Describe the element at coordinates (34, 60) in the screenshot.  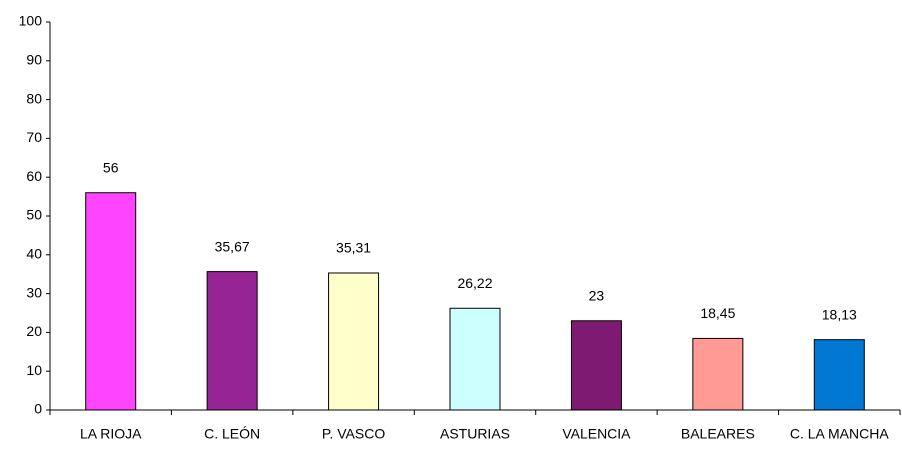
I see `y-tick-label: 90` at that location.